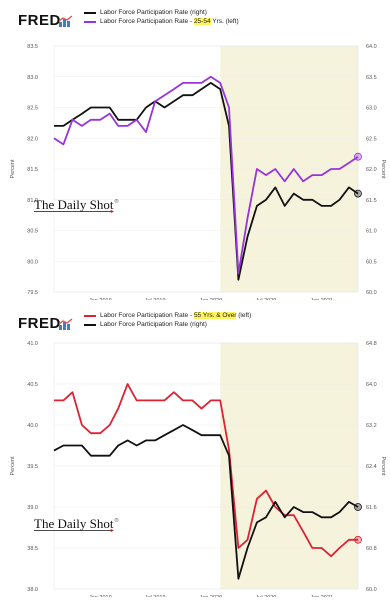 The height and width of the screenshot is (600, 390). Describe the element at coordinates (32, 232) in the screenshot. I see `left-tick-label: 80.5` at that location.